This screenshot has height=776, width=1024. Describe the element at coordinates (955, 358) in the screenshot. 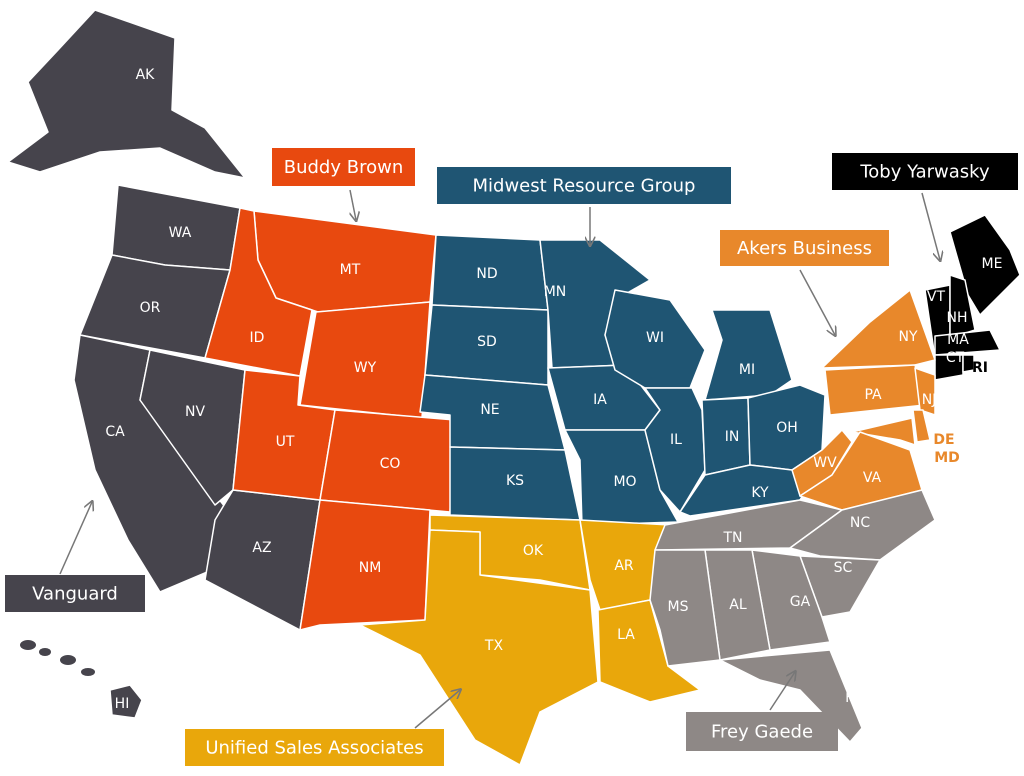

I see `state-label: CT` at that location.